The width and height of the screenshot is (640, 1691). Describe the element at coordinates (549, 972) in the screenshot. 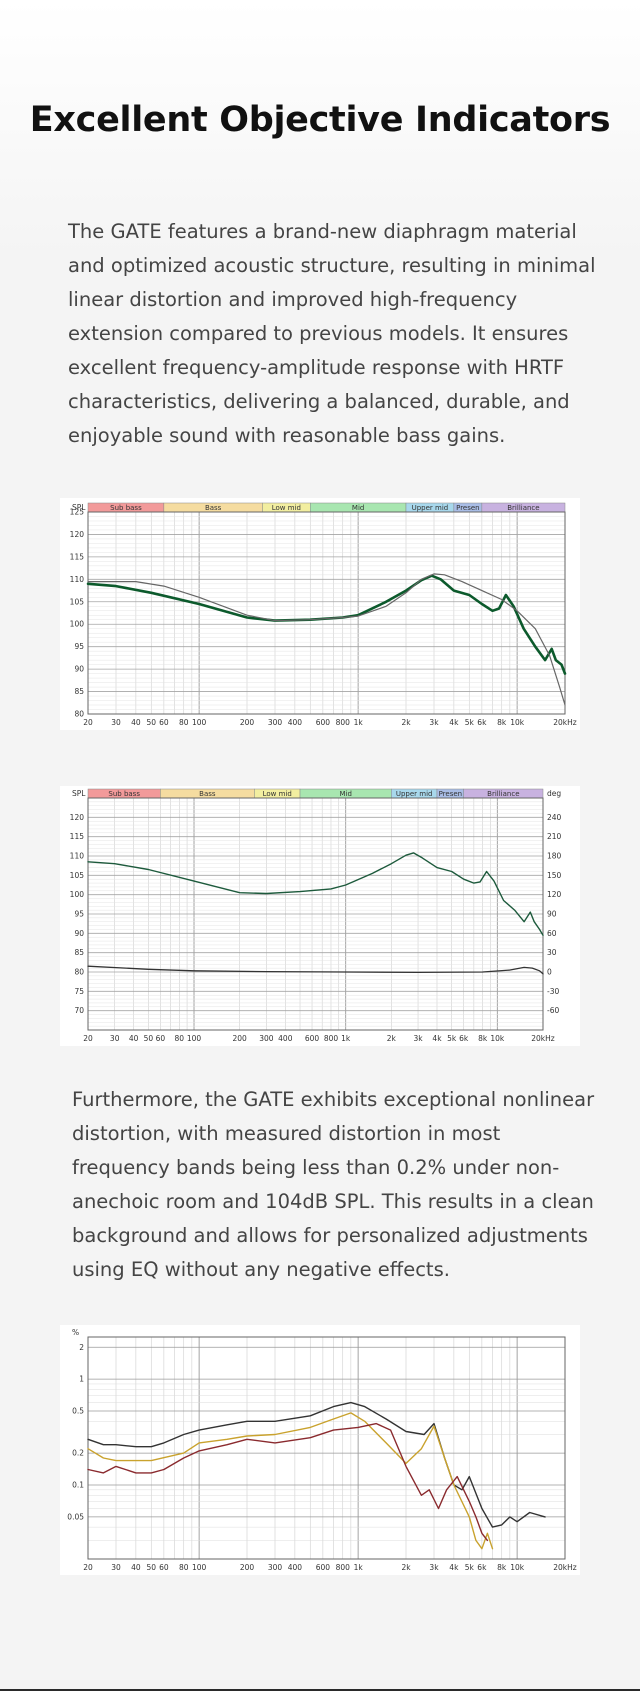

I see `y2-tick-label: 0` at that location.